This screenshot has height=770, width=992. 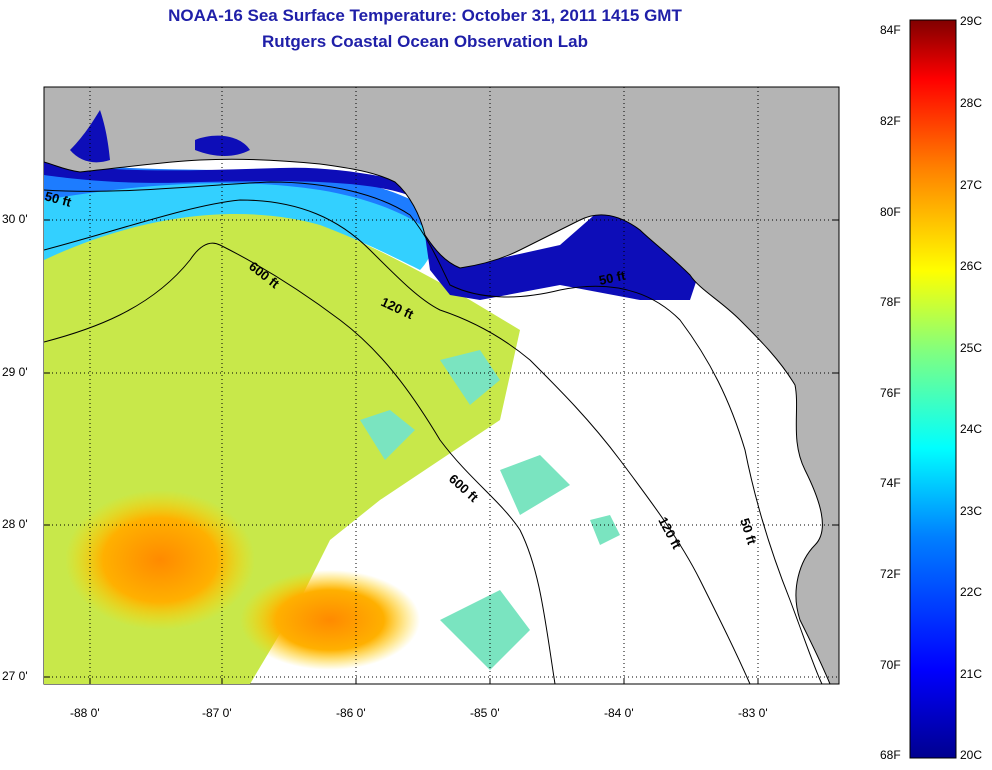 I want to click on colorbar-c-label: 23C, so click(x=971, y=511).